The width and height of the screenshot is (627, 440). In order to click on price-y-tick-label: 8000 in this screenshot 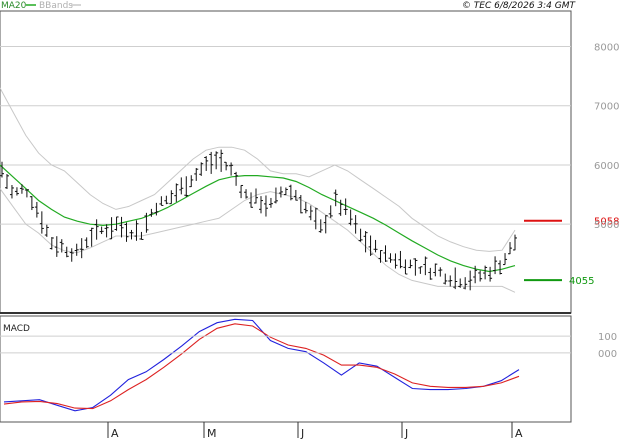, I will do `click(606, 48)`.